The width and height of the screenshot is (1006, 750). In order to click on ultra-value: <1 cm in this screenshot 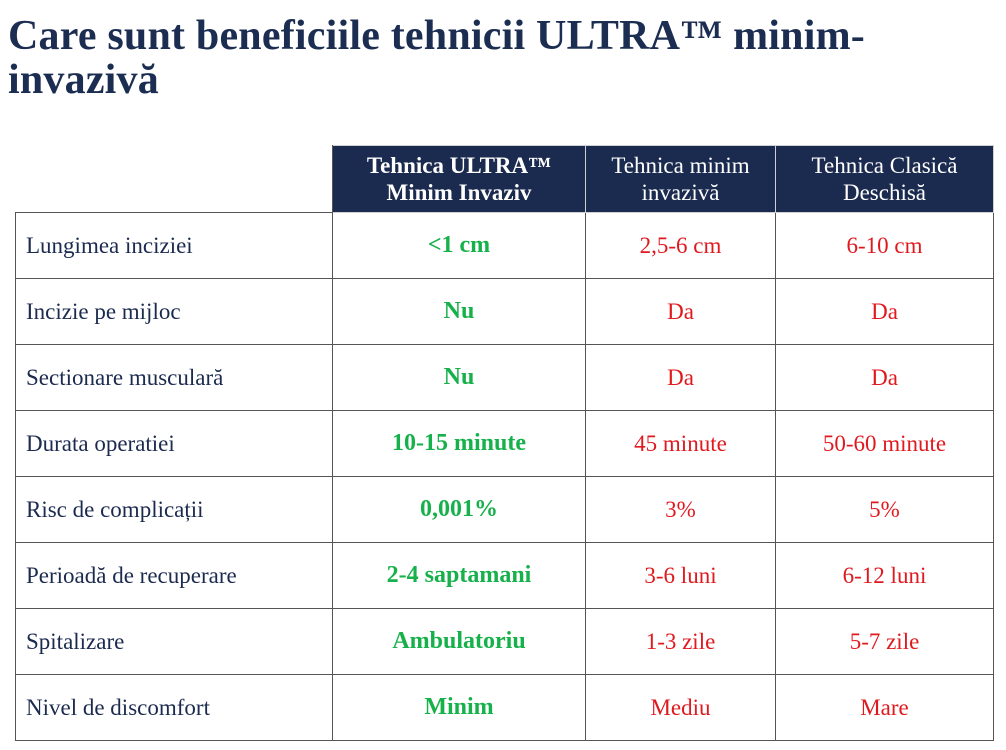, I will do `click(459, 245)`.